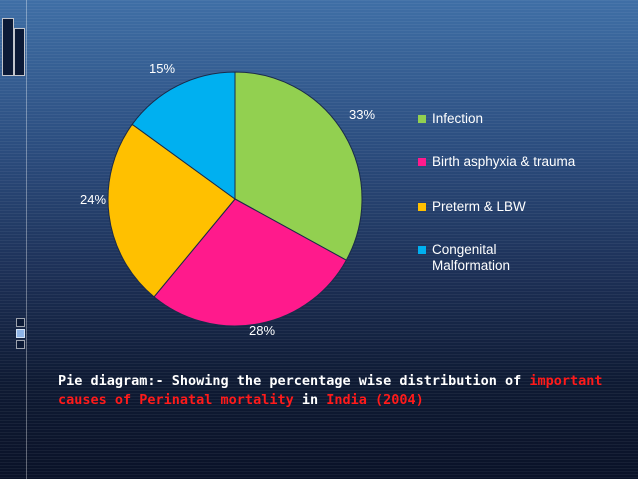 This screenshot has width=638, height=479. Describe the element at coordinates (471, 257) in the screenshot. I see `legend-label-4: Congenital Malformation` at that location.